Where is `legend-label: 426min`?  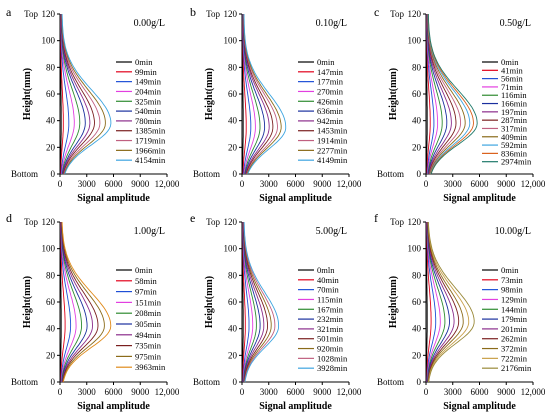
legend-label: 426min is located at coordinates (330, 101).